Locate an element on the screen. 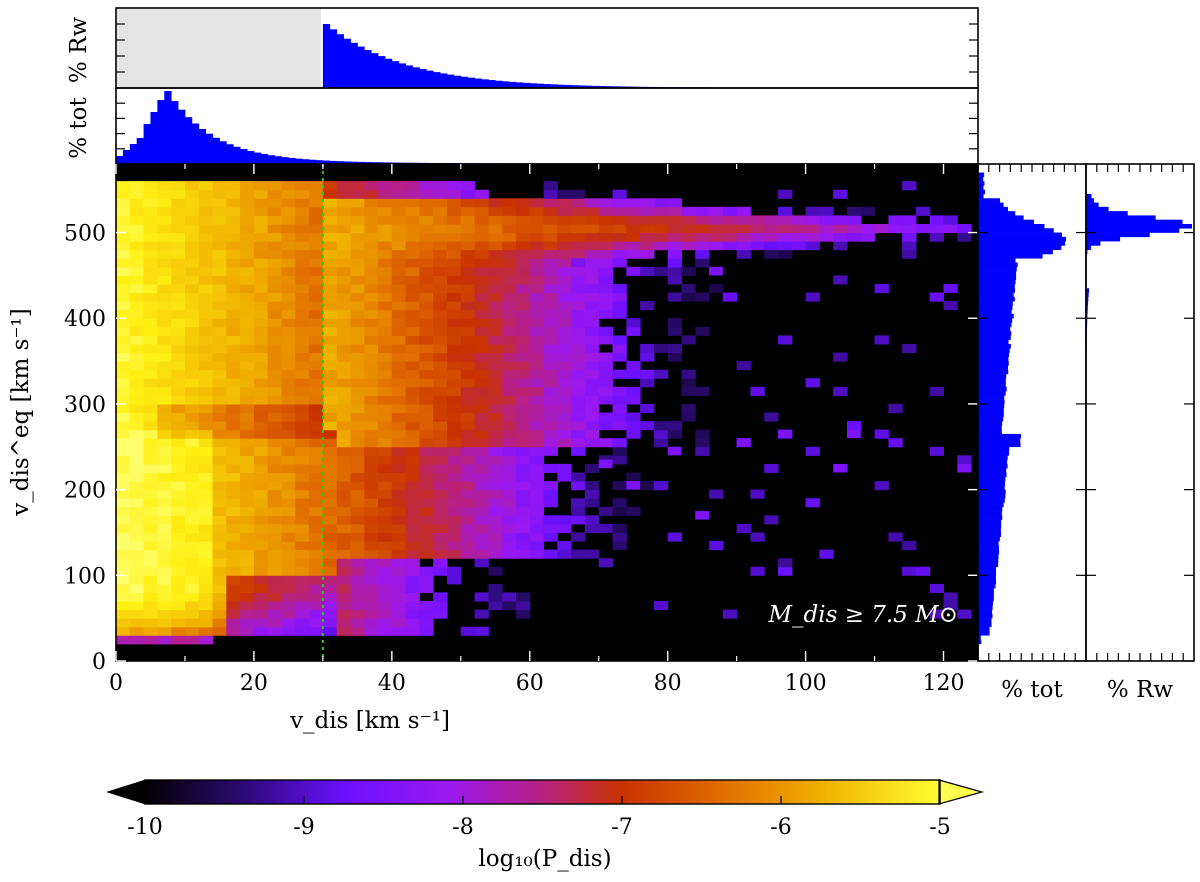 The height and width of the screenshot is (882, 1200). top-rw-bar is located at coordinates (437, 80).